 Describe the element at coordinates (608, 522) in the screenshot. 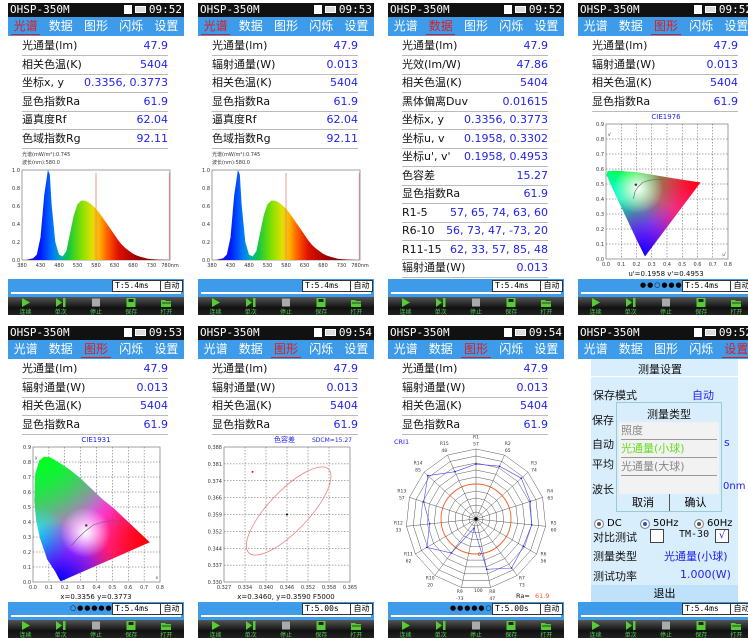

I see `radio-option: DC` at that location.